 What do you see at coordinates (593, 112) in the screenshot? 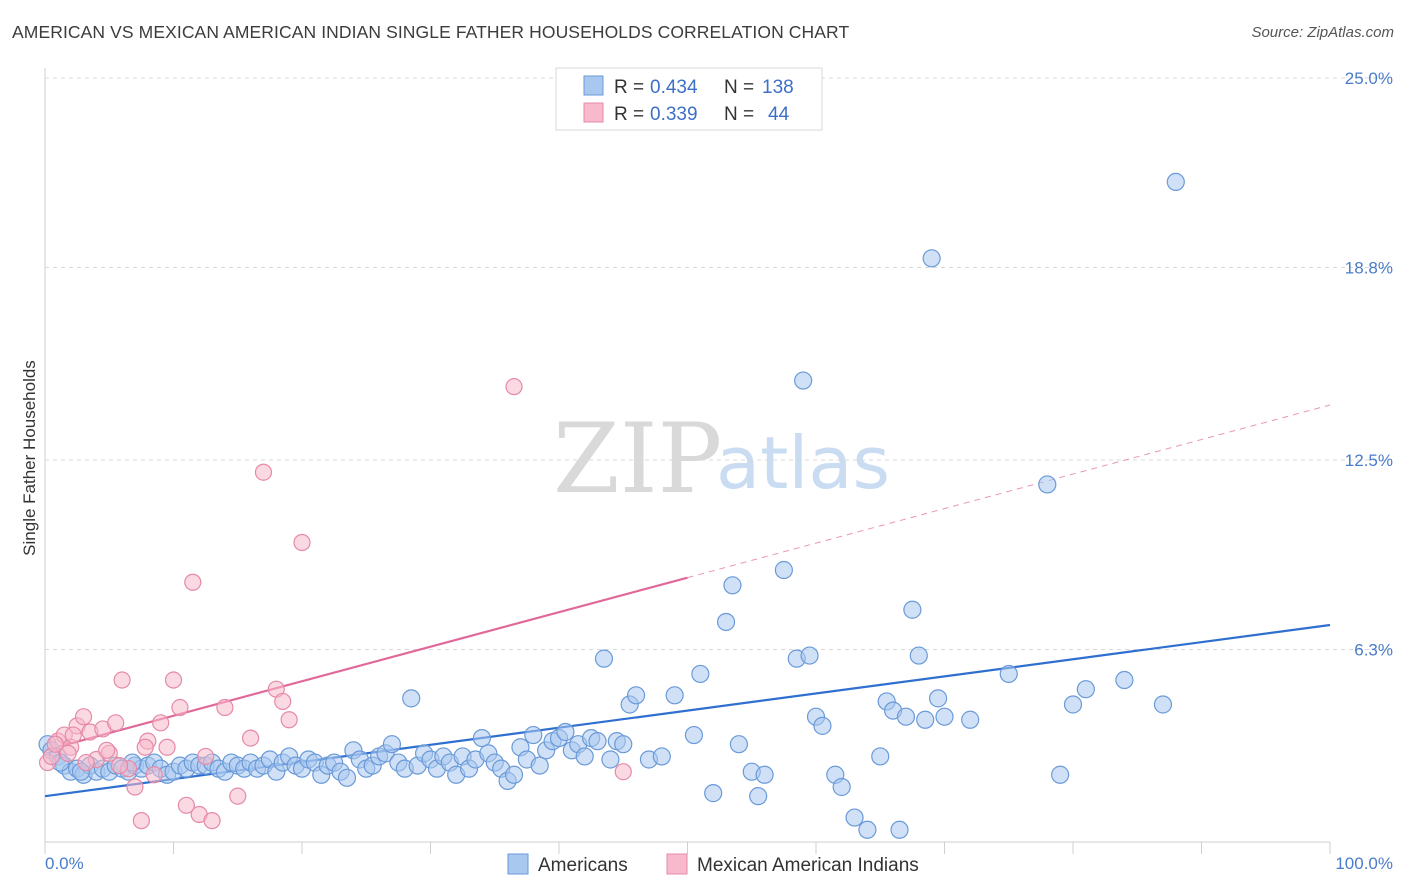
I see `legend-swatch-mexican-american-indians` at bounding box center [593, 112].